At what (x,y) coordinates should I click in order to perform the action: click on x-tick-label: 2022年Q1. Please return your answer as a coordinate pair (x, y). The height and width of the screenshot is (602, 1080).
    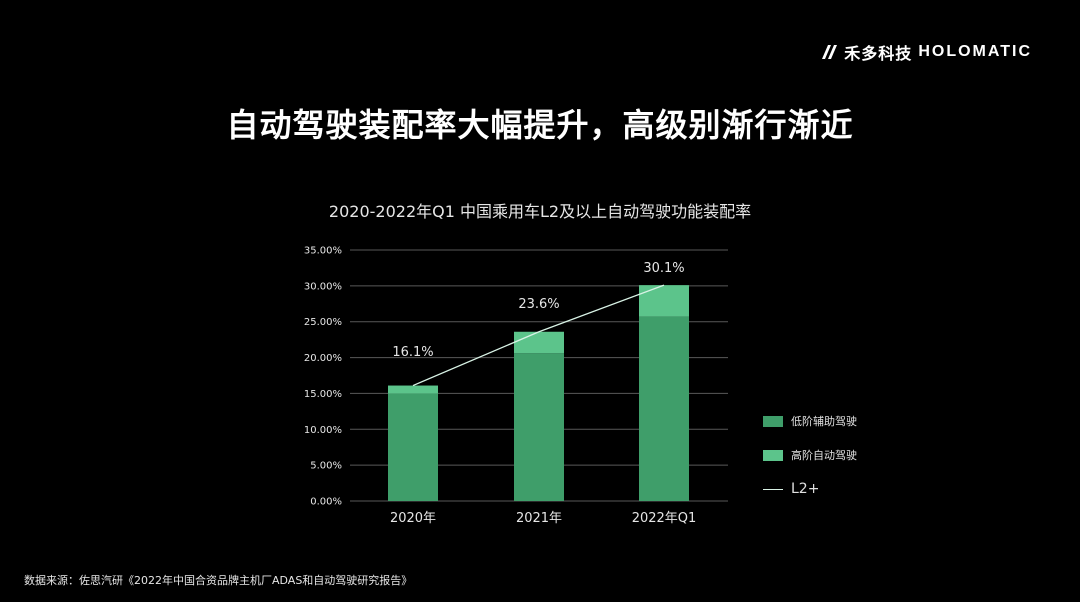
    Looking at the image, I should click on (664, 518).